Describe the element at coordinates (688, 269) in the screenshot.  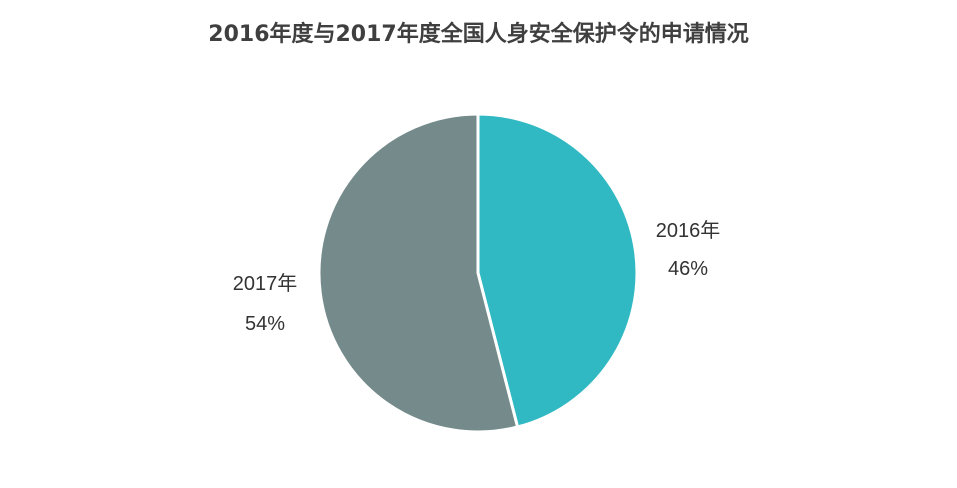
I see `slice-percent-label: 46%` at that location.